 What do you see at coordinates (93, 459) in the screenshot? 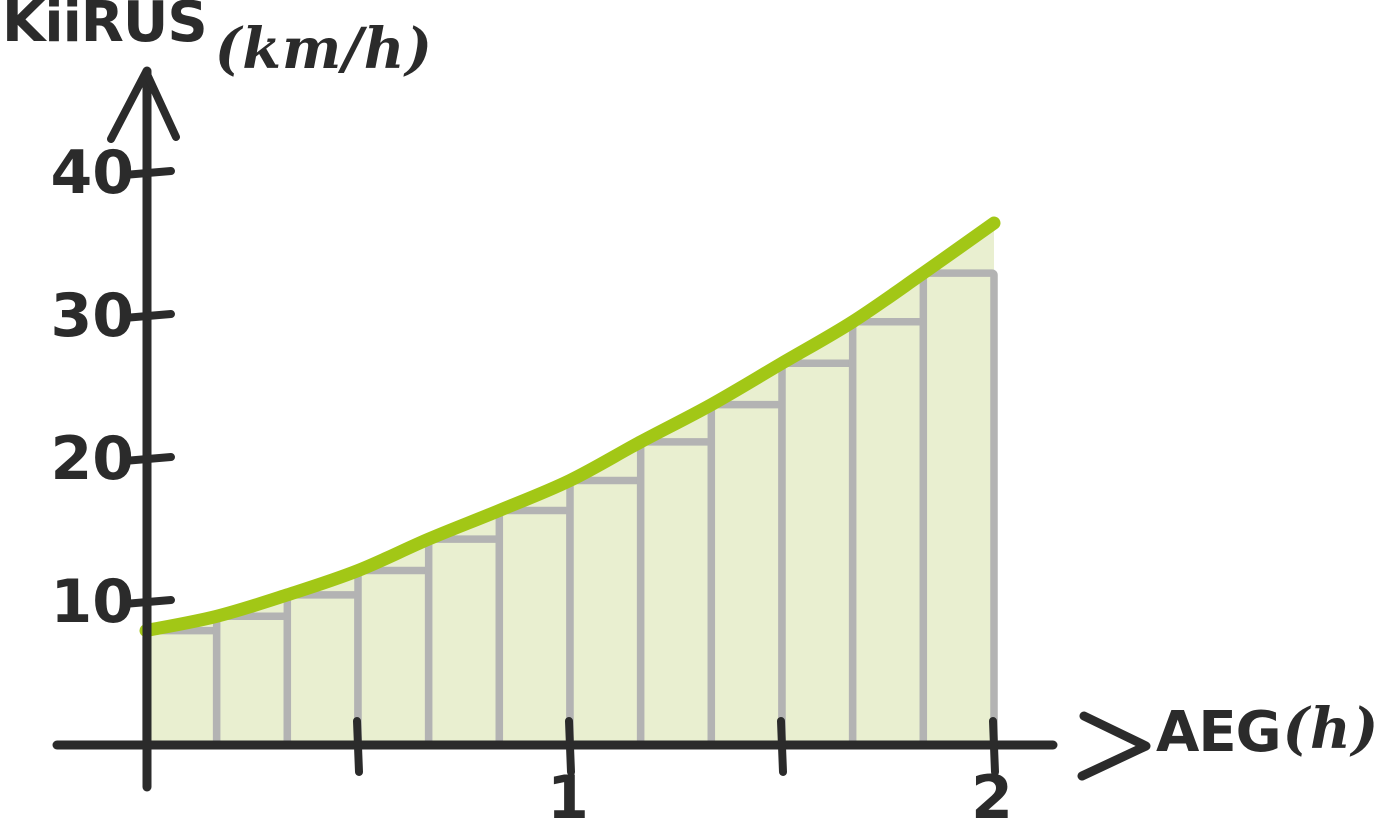
I see `y-tick-label: 20` at bounding box center [93, 459].